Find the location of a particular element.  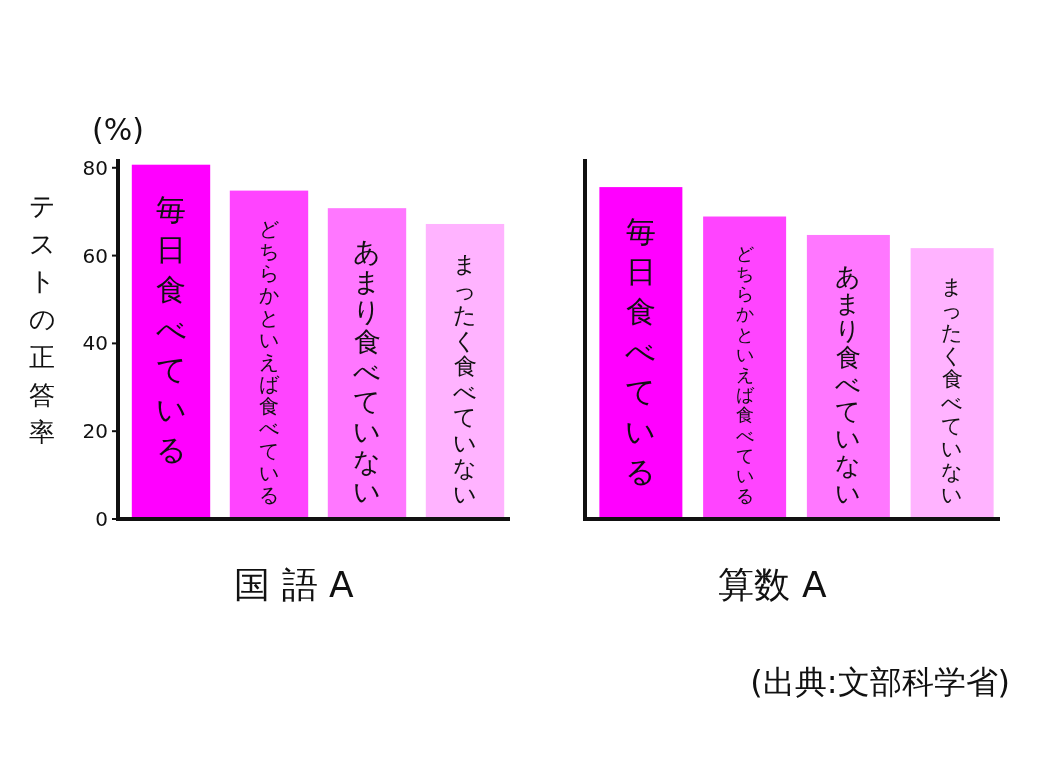

y-tick-label: 40 is located at coordinates (95, 343).